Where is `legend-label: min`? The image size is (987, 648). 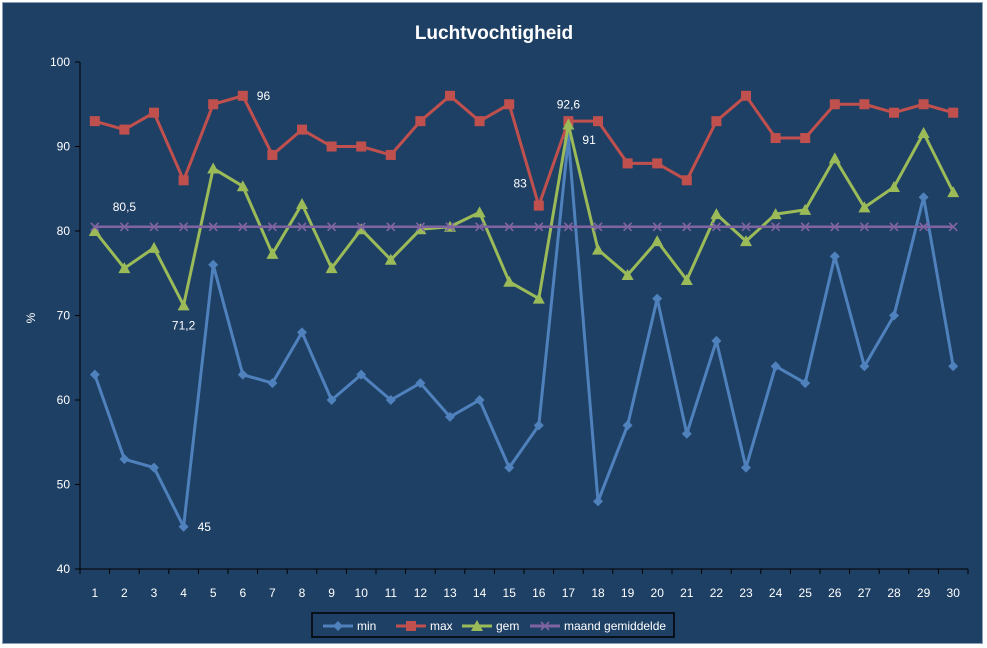
legend-label: min is located at coordinates (366, 626).